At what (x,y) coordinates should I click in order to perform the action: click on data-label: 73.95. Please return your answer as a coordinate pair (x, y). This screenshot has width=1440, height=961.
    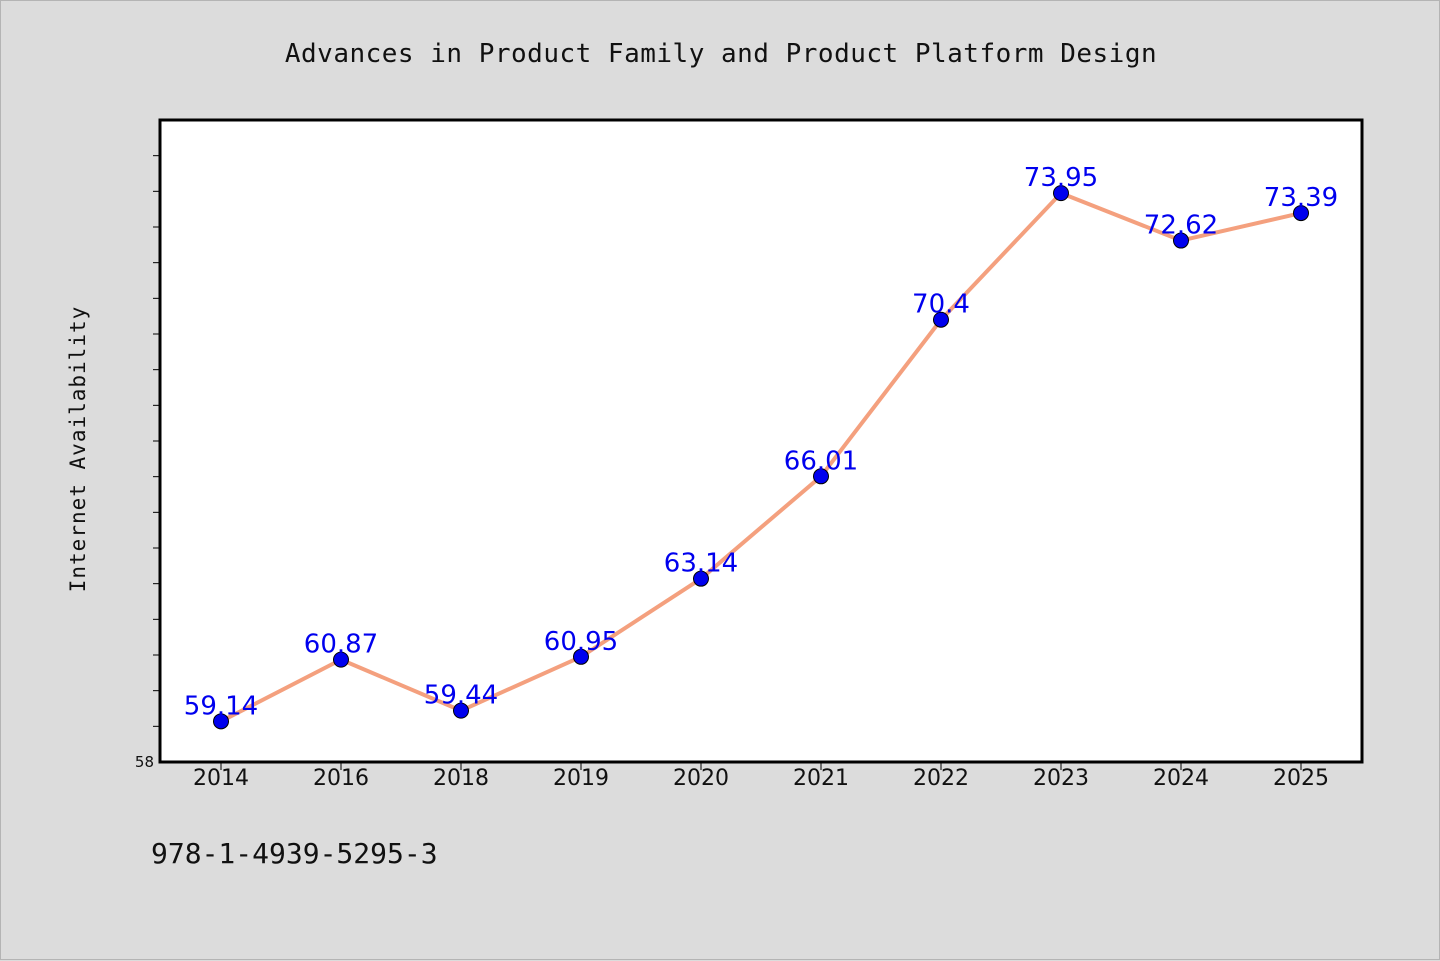
    Looking at the image, I should click on (1061, 178).